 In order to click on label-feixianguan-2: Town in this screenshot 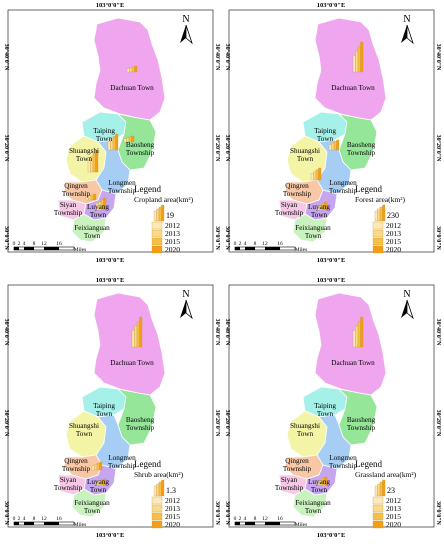, I will do `click(92, 511)`.